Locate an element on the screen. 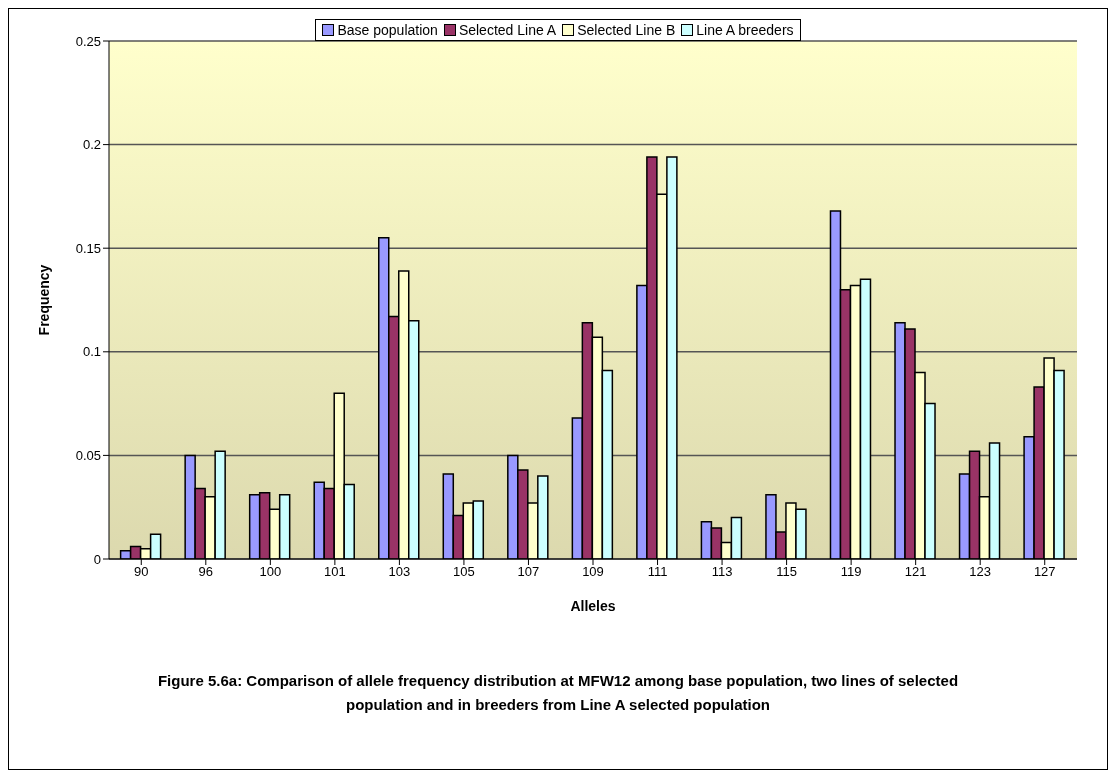  y-tick-label: 0 is located at coordinates (97, 559).